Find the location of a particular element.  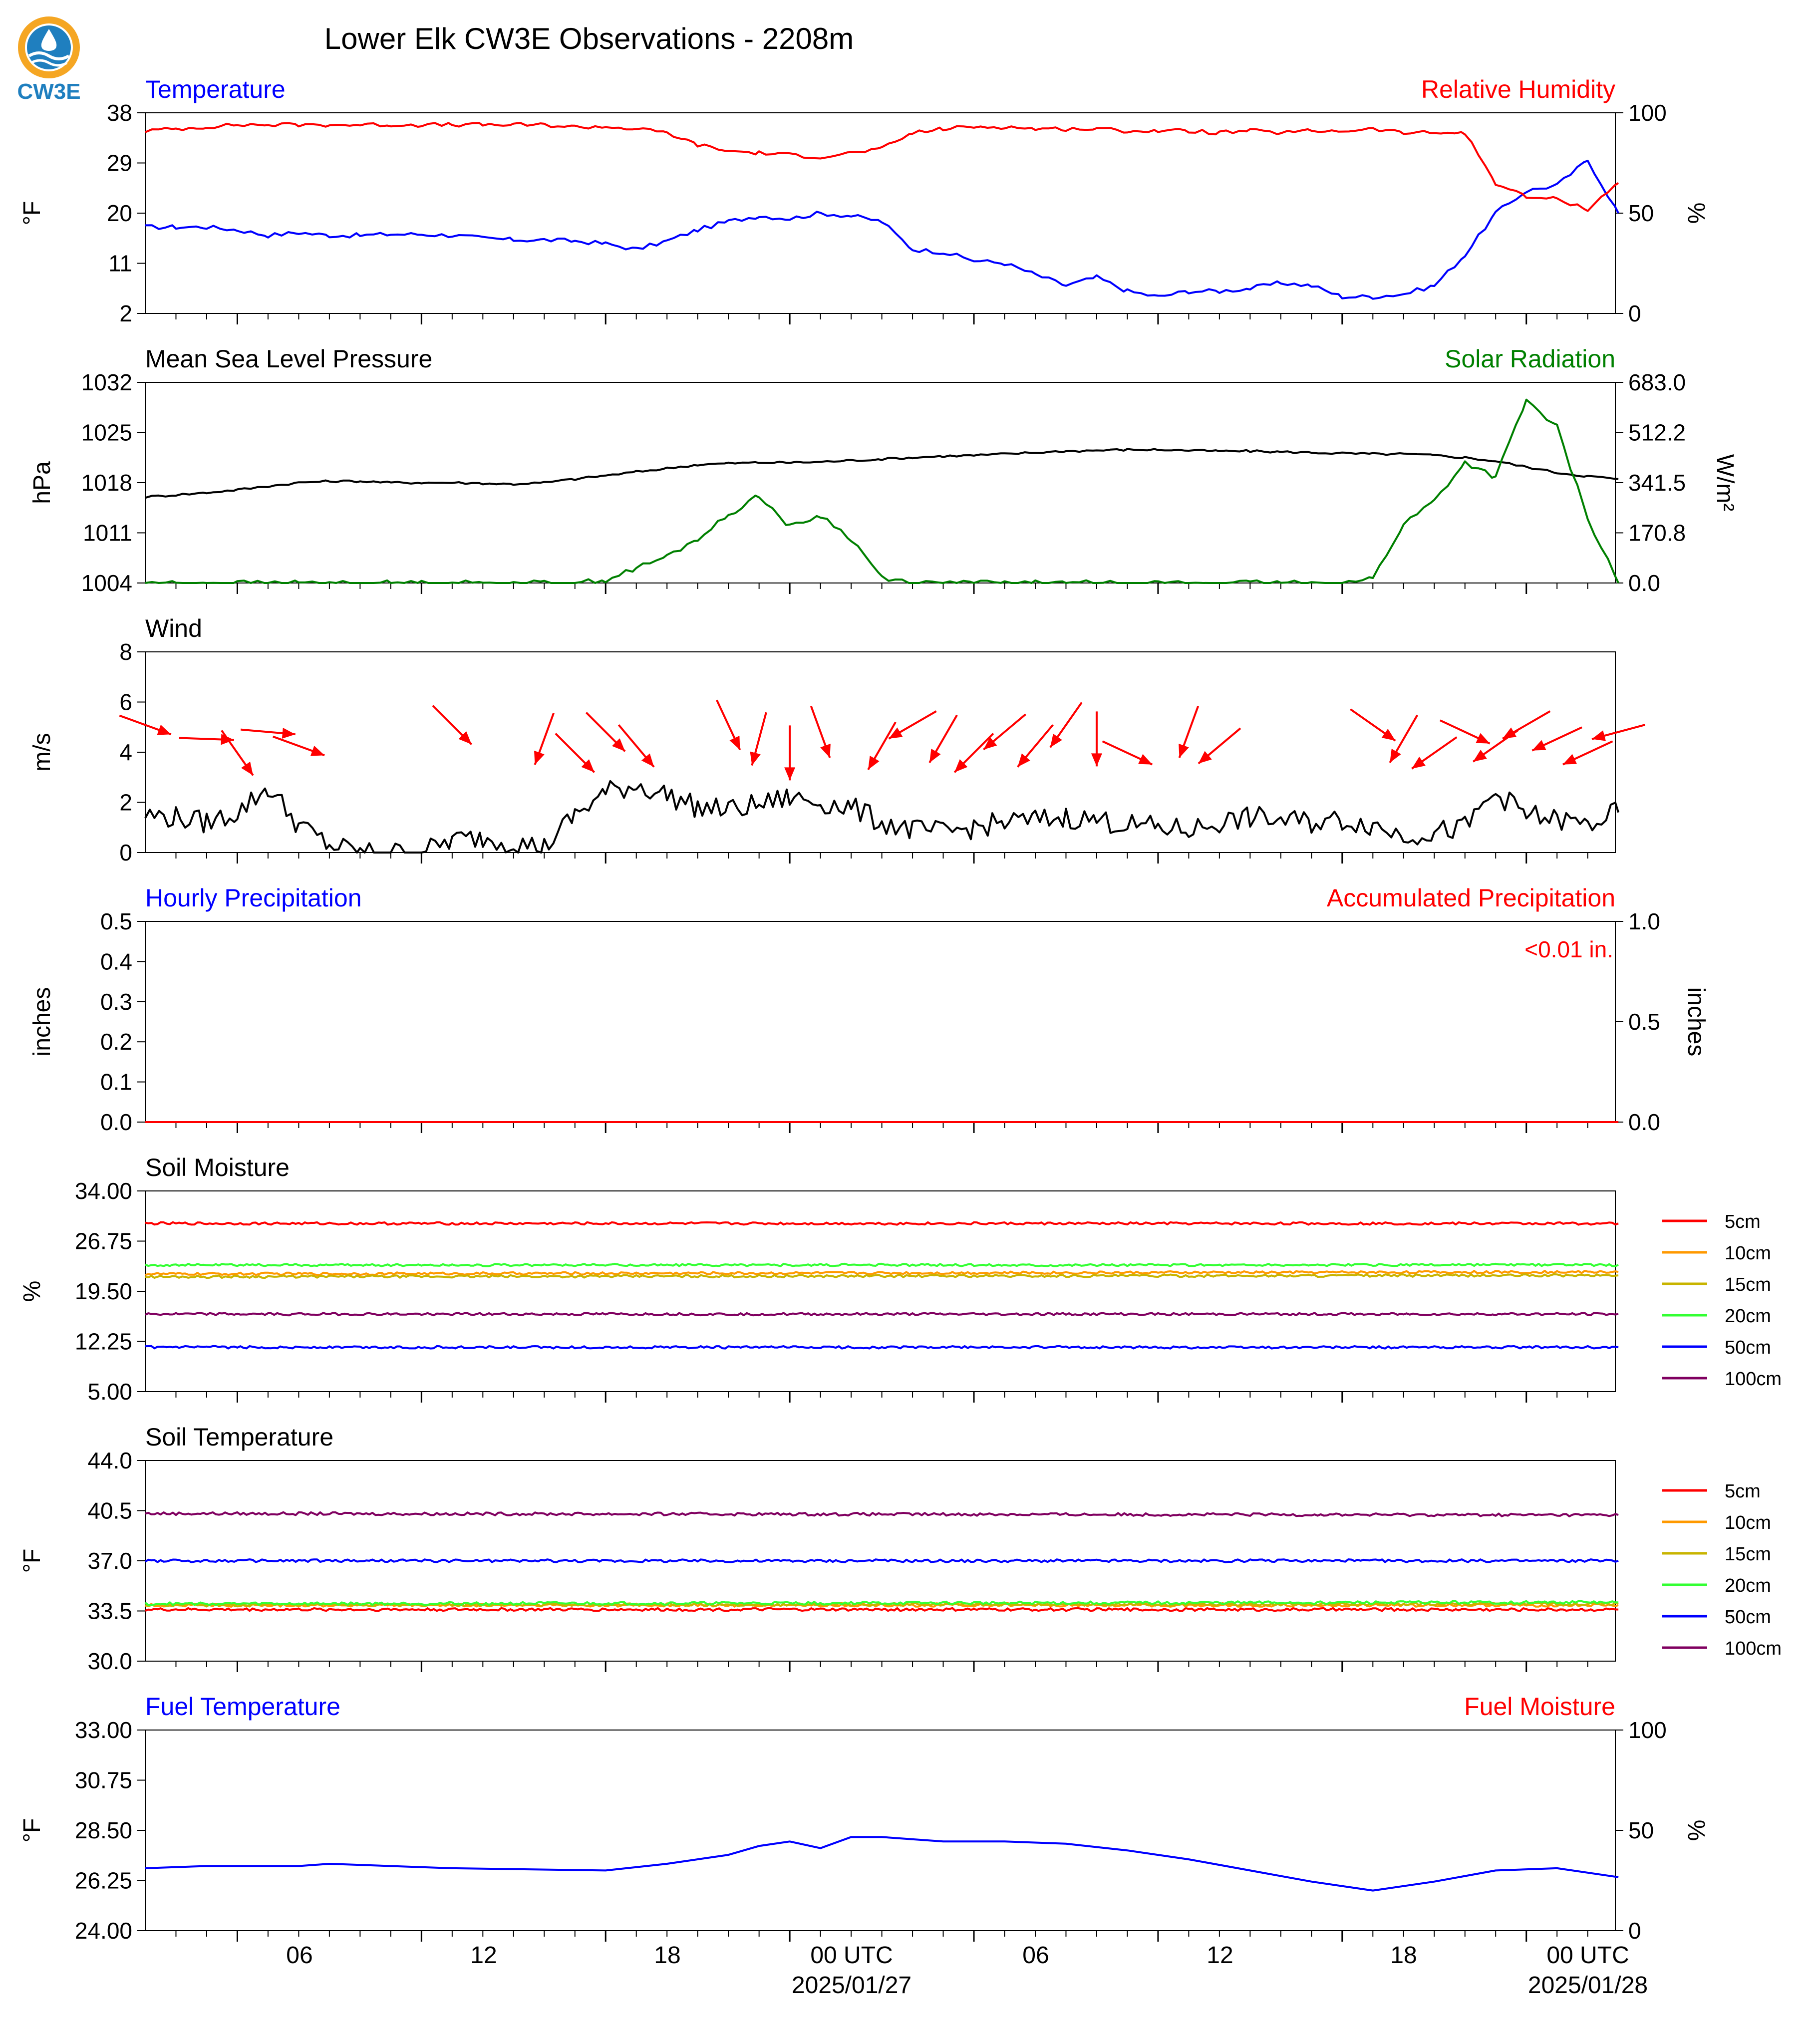

y-tick-label: 33.5 is located at coordinates (109, 1611).